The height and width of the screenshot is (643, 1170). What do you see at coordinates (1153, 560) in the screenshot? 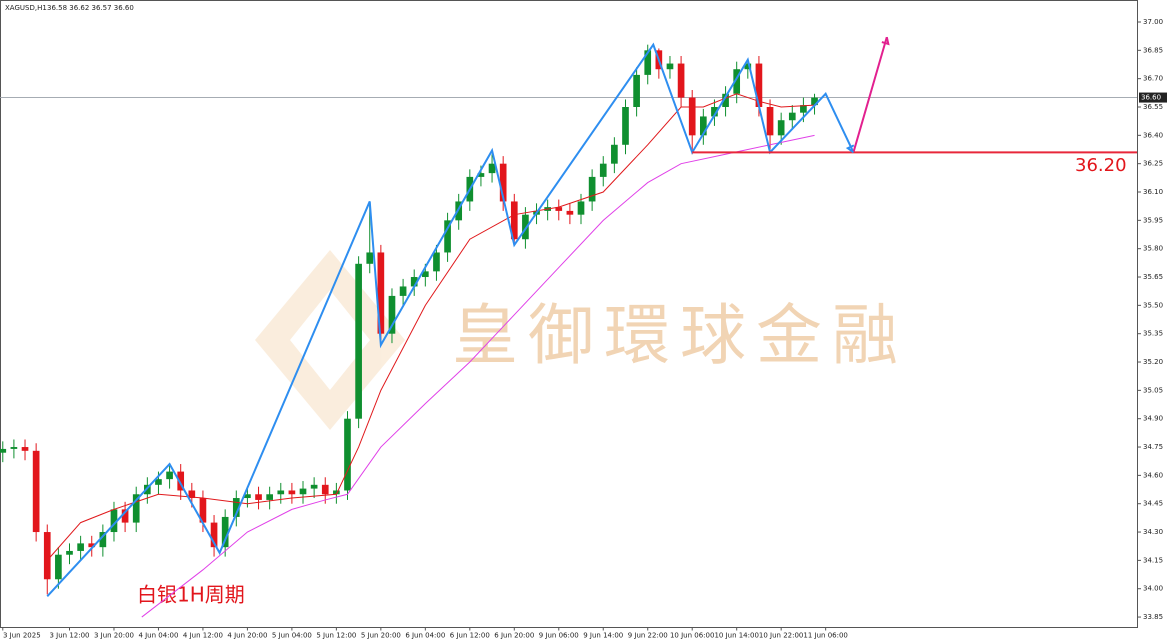
I see `y-tick-label: 34.15` at bounding box center [1153, 560].